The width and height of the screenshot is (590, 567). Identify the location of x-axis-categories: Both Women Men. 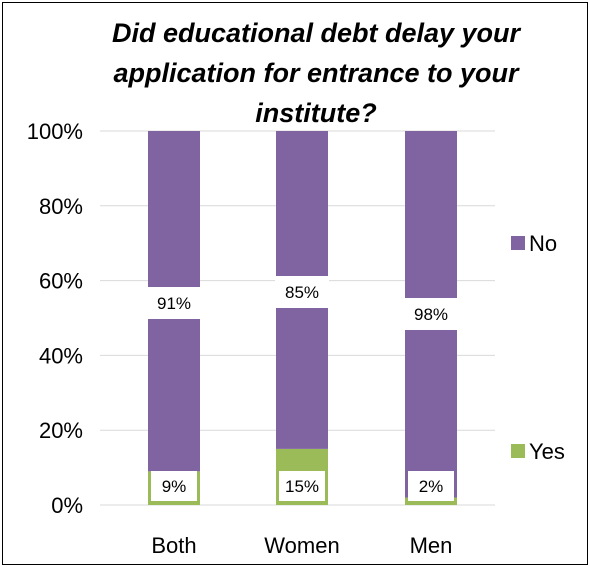
(301, 545).